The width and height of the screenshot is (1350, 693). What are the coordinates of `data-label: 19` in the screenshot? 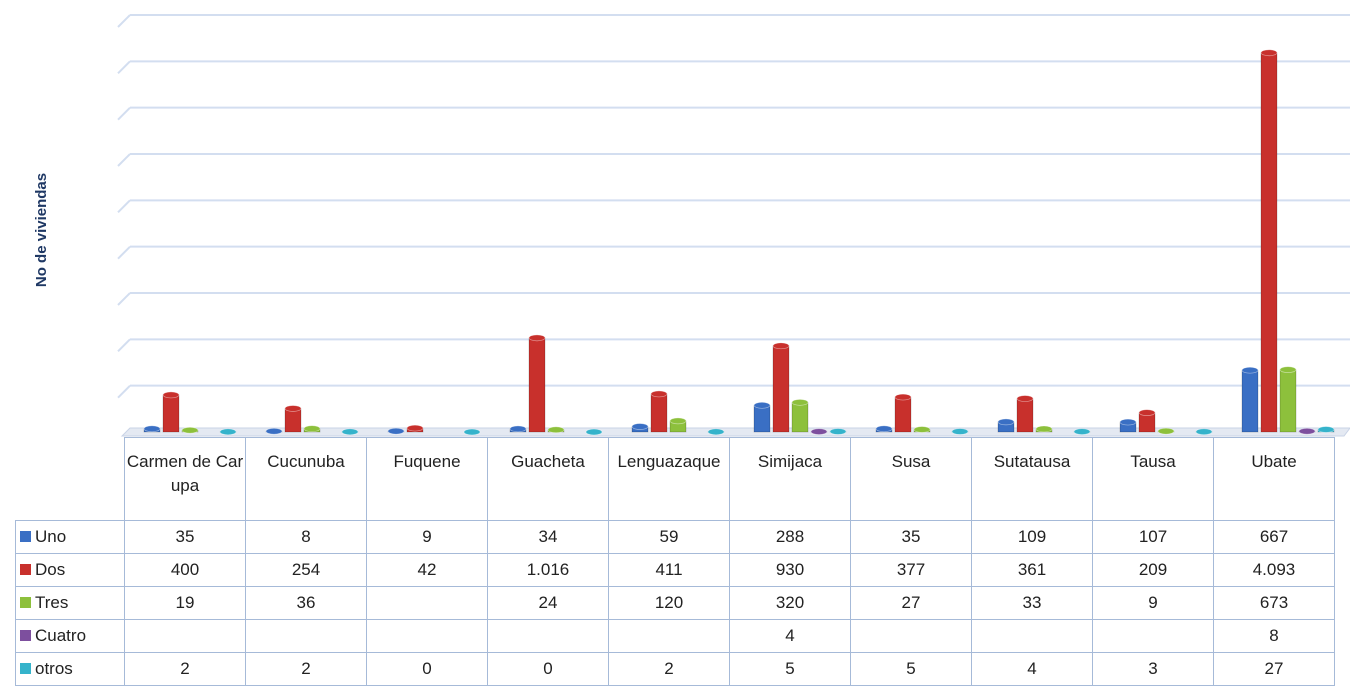 It's located at (185, 603).